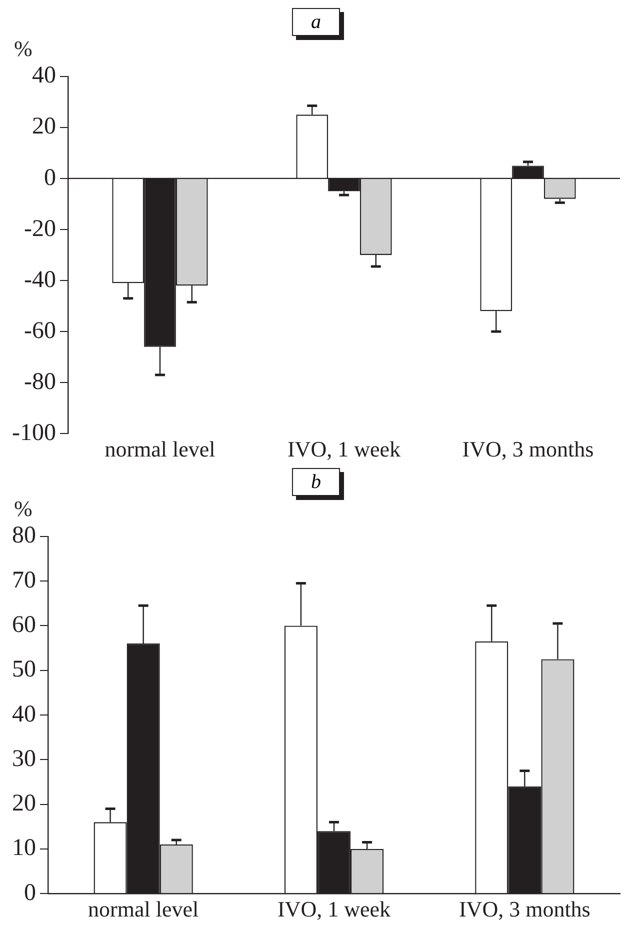 The image size is (632, 943). What do you see at coordinates (34, 433) in the screenshot?
I see `y-tick-label: -100` at bounding box center [34, 433].